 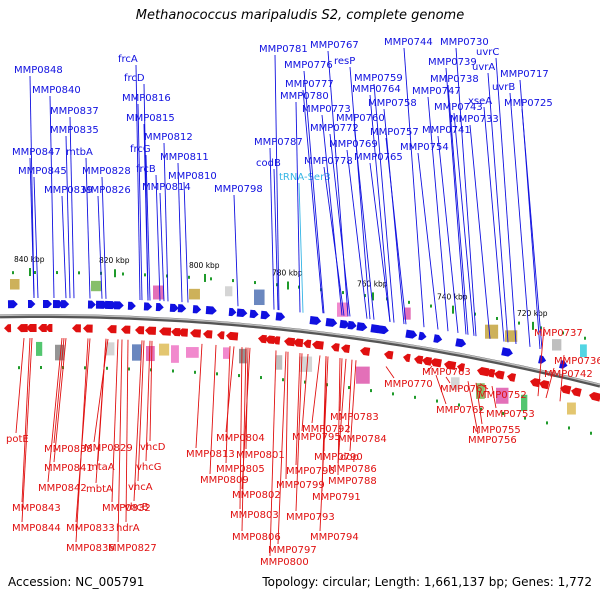 I want to click on svg-text: MMP0736, so click(x=577, y=361).